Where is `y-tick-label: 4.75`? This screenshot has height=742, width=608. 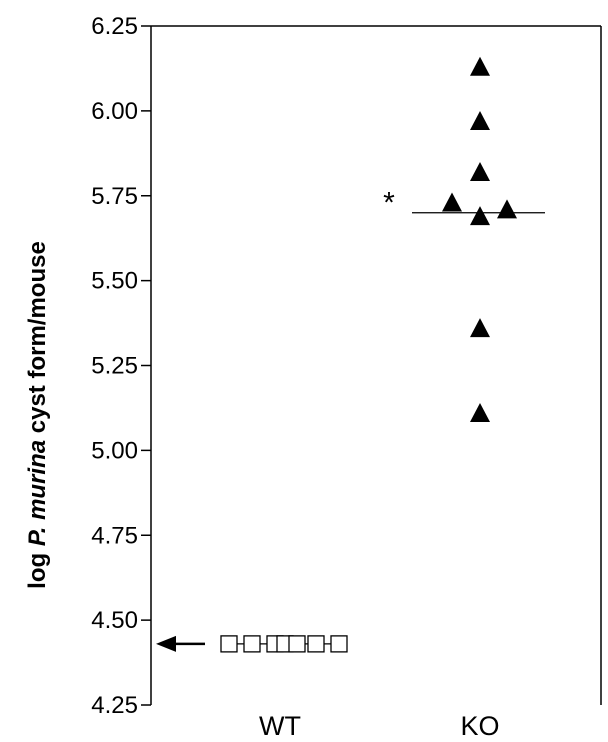 y-tick-label: 4.75 is located at coordinates (114, 535).